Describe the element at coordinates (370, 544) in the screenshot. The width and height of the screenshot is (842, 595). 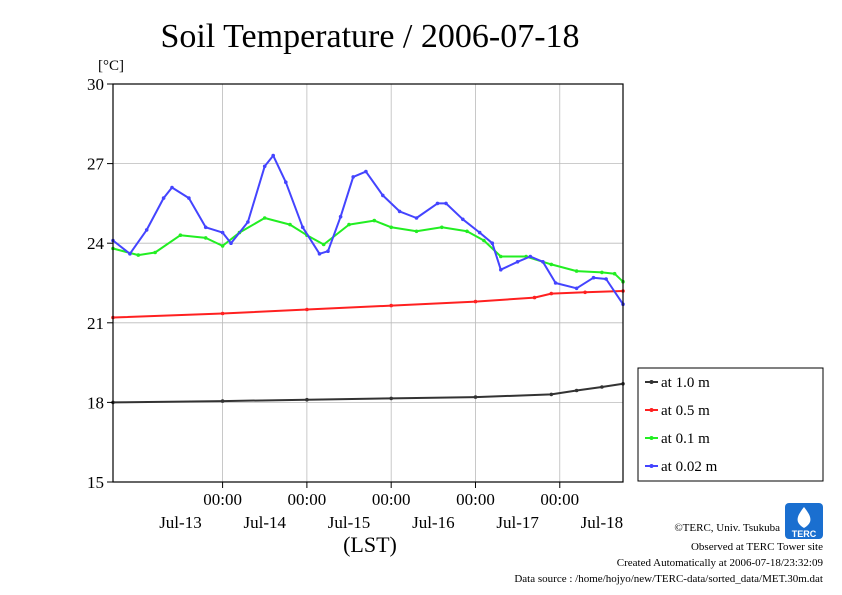
I see `x-axis-label: (LST)` at that location.